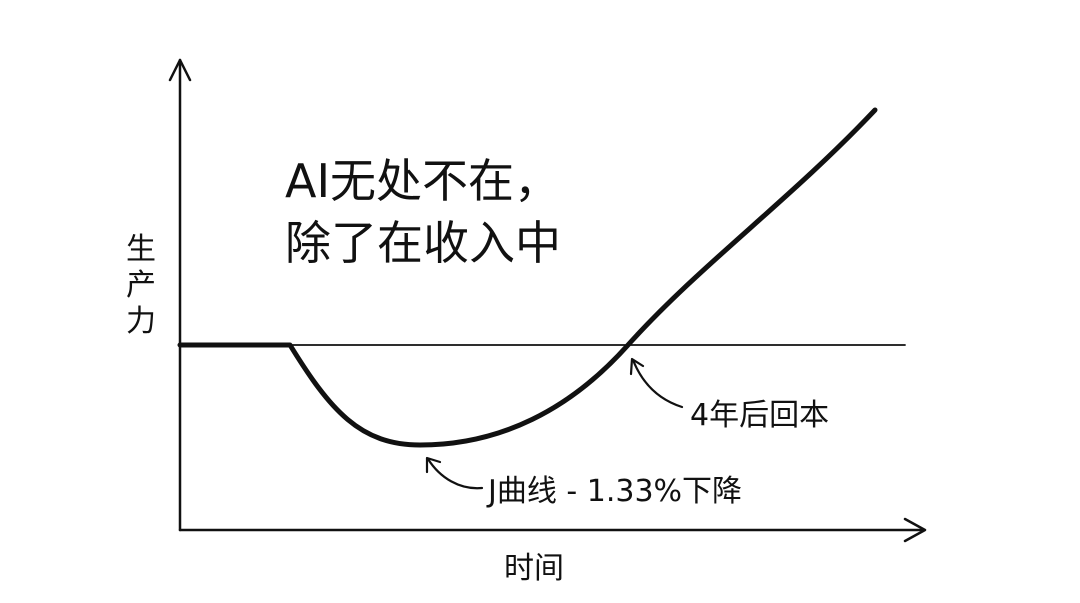 The image size is (1080, 603). I want to click on title-line-1: AI无处不在，, so click(423, 181).